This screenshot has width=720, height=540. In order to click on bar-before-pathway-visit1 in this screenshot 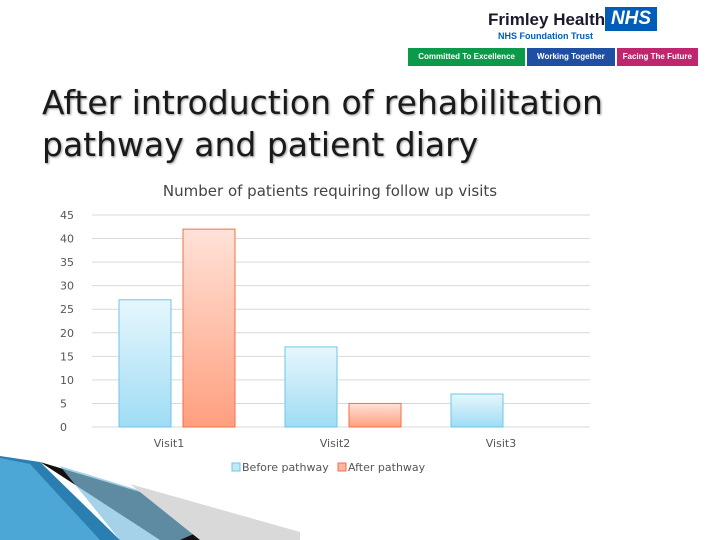, I will do `click(145, 363)`.